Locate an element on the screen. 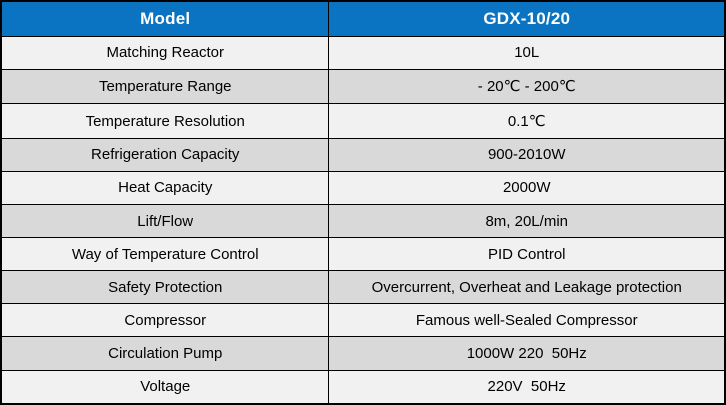 The image size is (726, 405). spec-value-cell: - 20℃ - 200℃ is located at coordinates (527, 86).